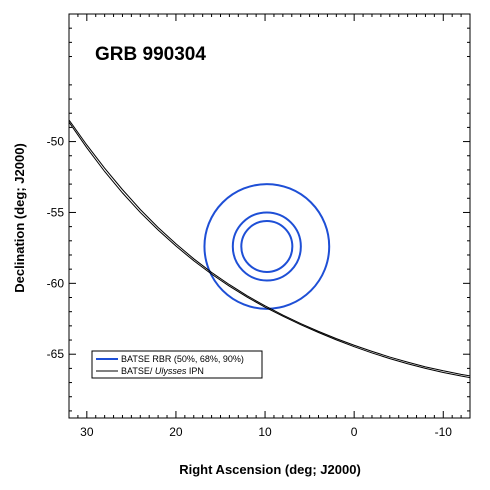 The image size is (490, 490). What do you see at coordinates (270, 469) in the screenshot?
I see `x-axis-label: Right Ascension (deg; J2000)` at bounding box center [270, 469].